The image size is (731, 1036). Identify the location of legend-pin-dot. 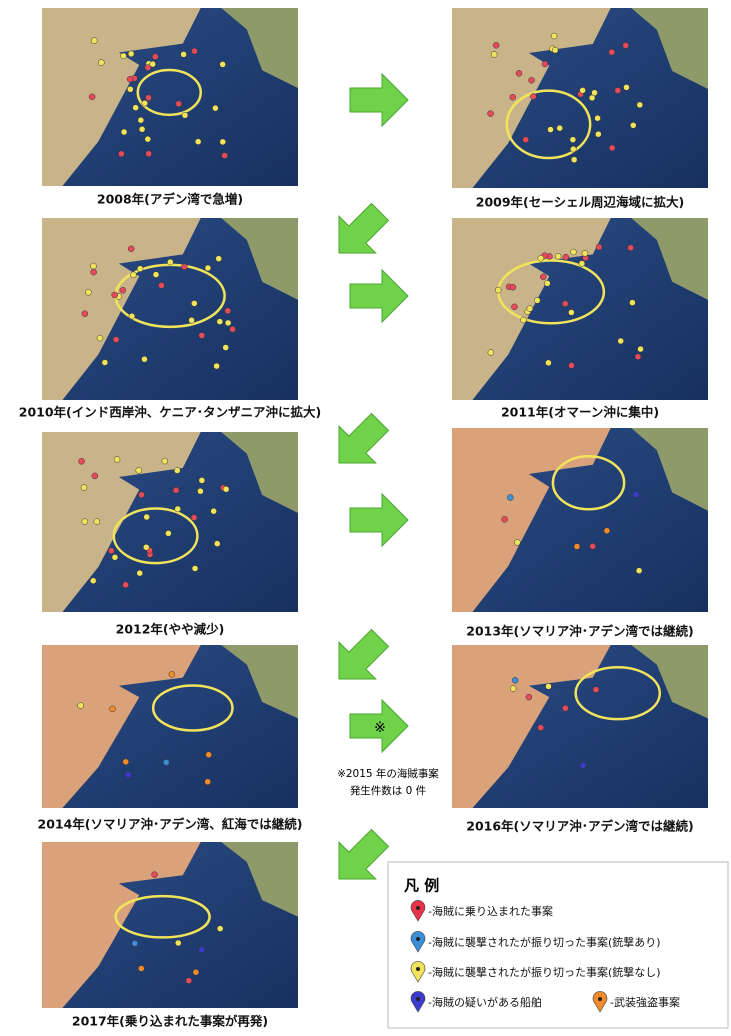
(600, 999).